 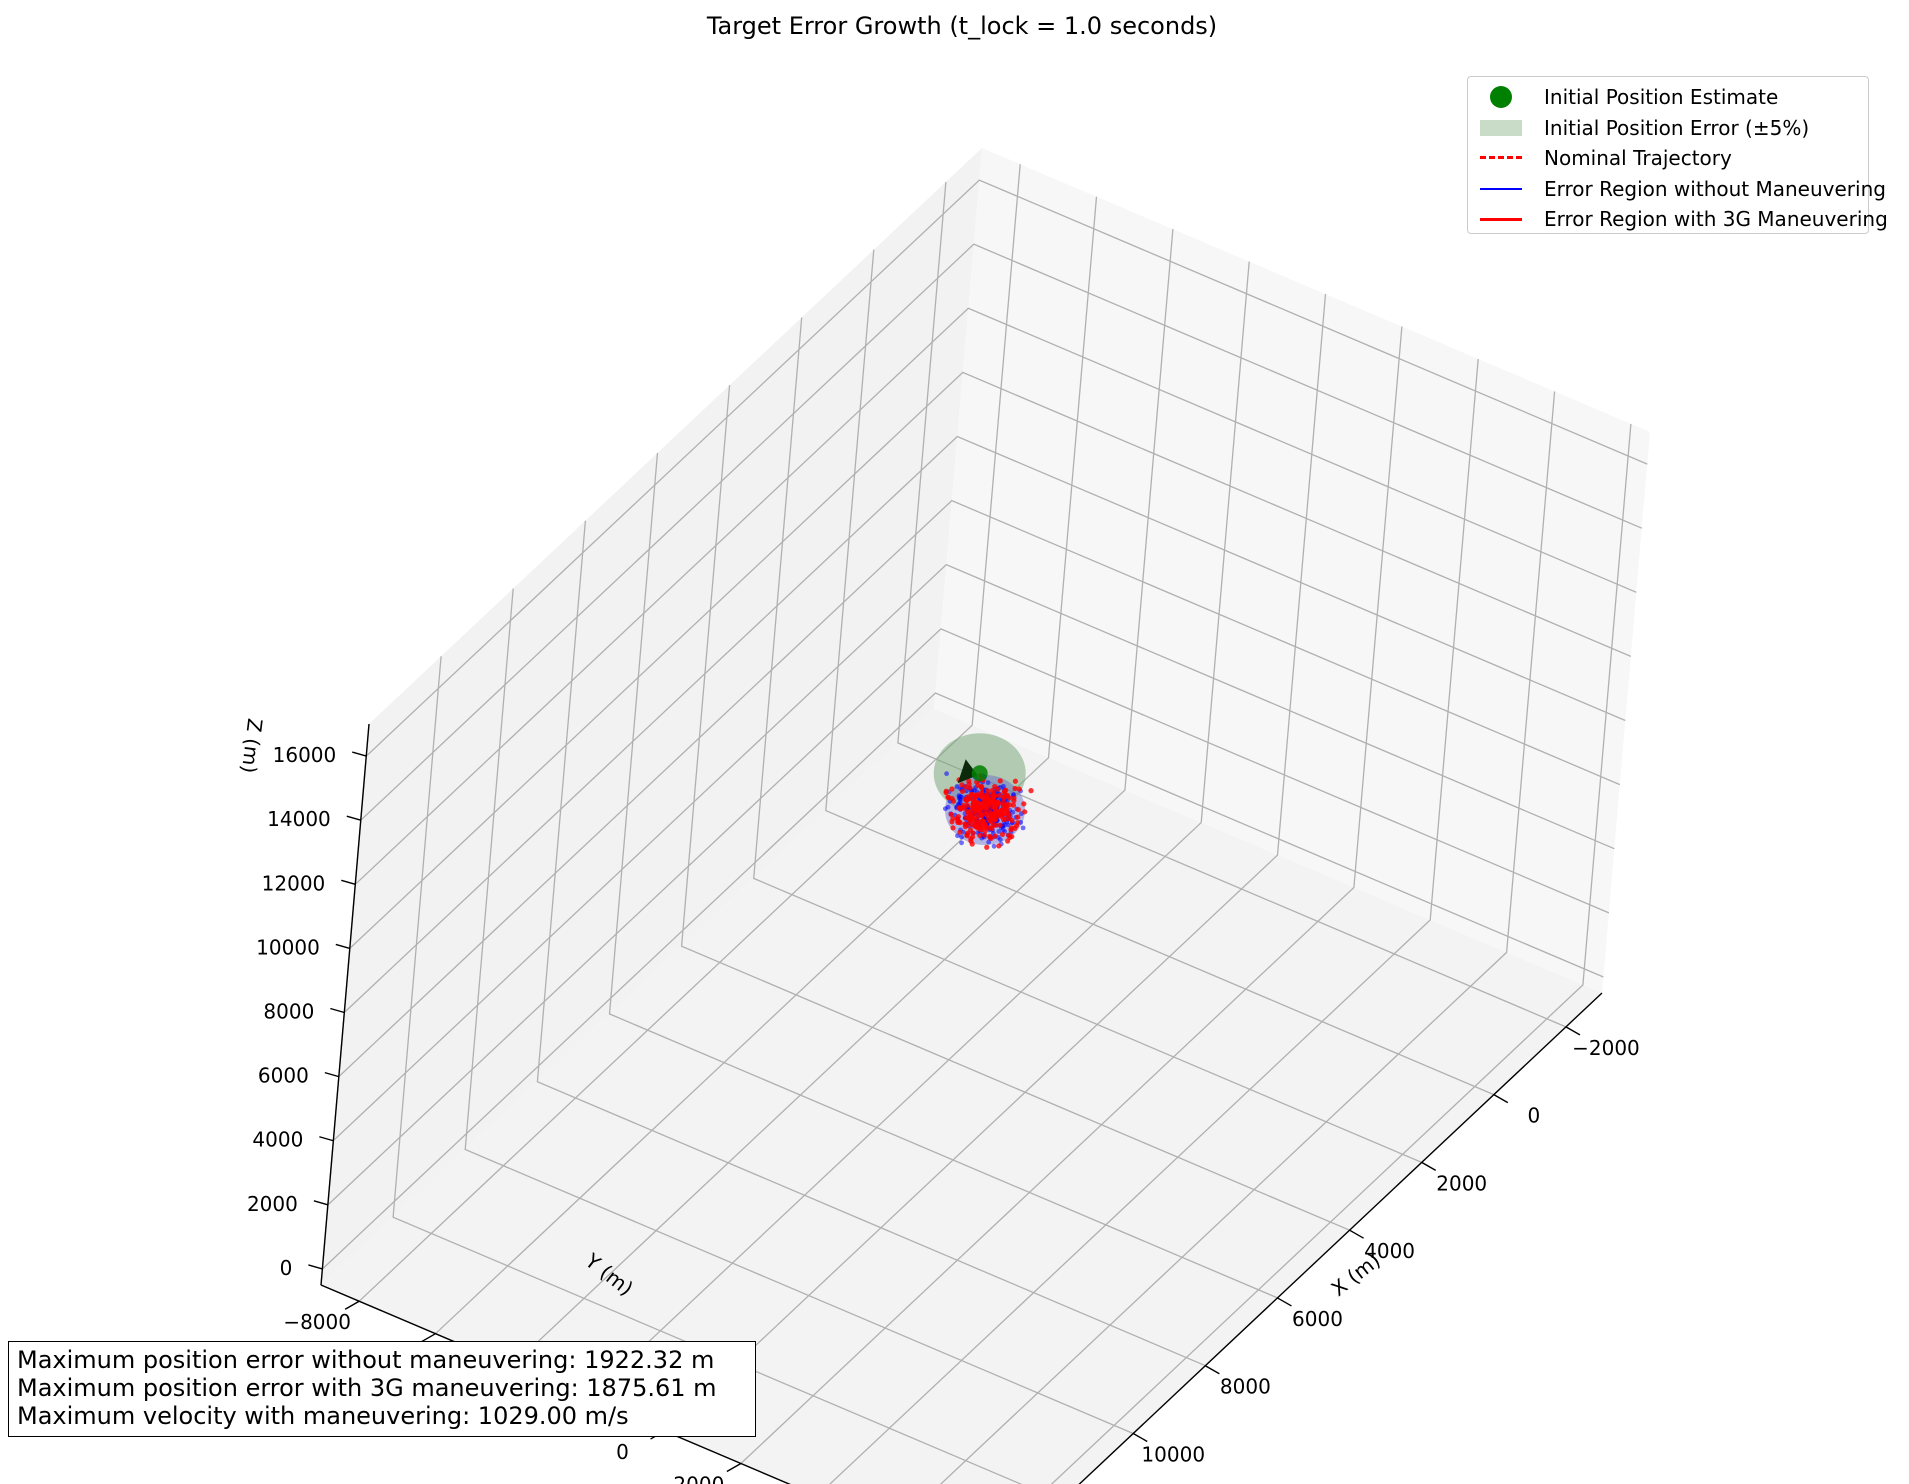 What do you see at coordinates (1533, 1116) in the screenshot?
I see `x-tick-label: 0` at bounding box center [1533, 1116].